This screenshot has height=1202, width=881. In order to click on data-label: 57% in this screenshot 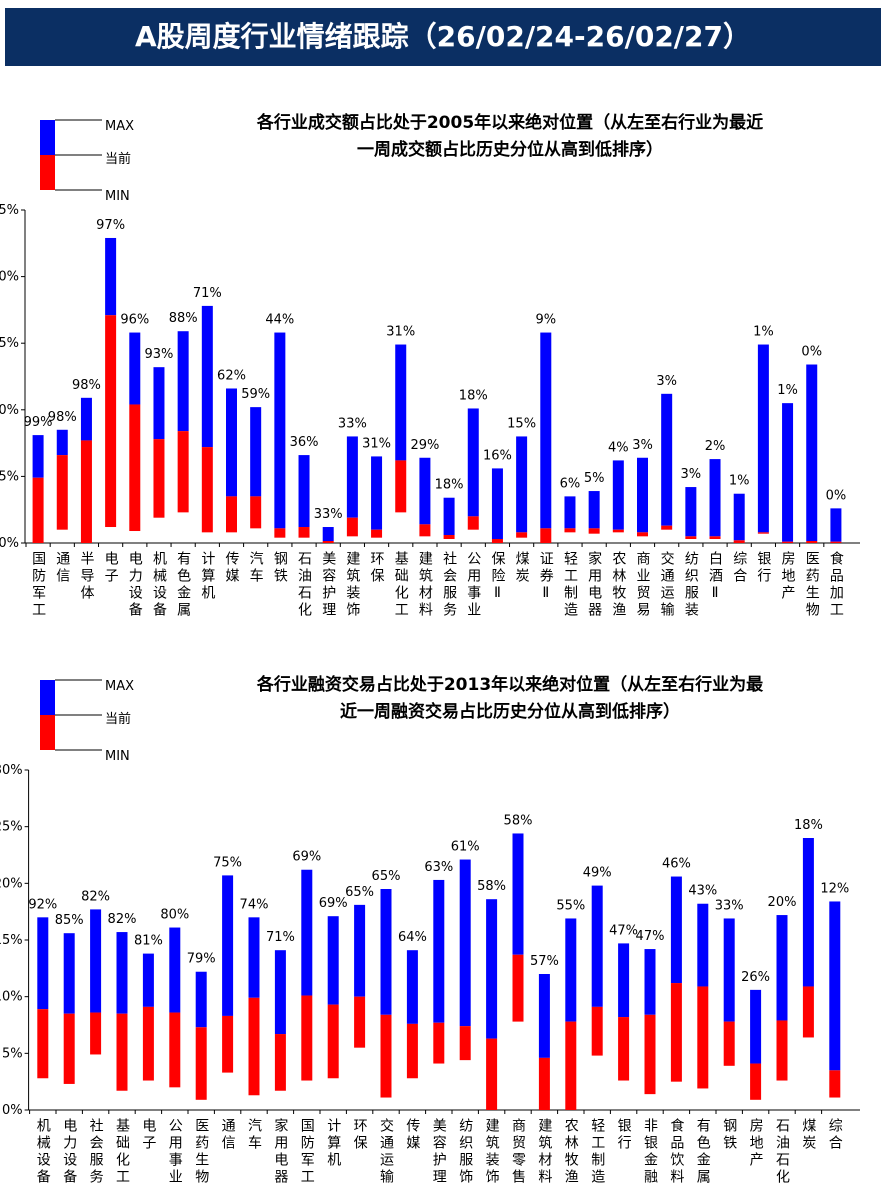, I will do `click(544, 961)`.